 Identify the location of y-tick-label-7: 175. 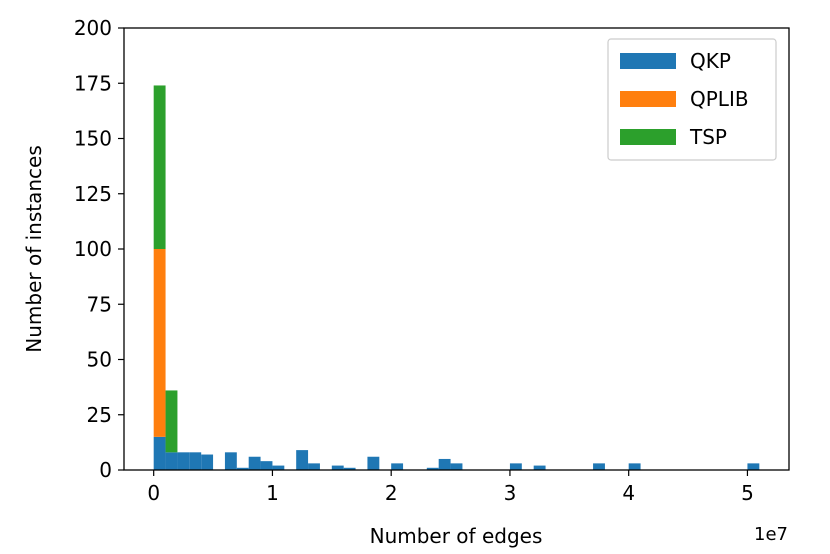
(93, 83).